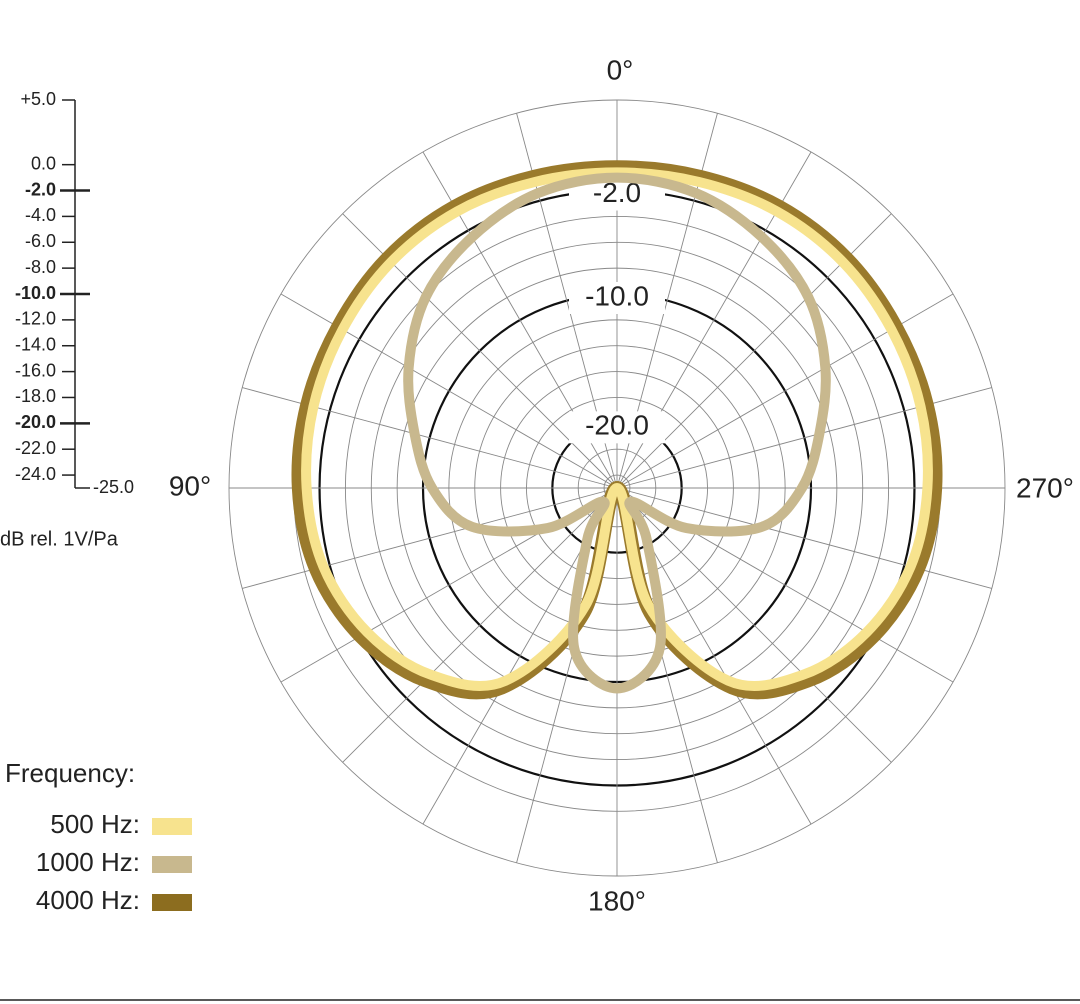 The width and height of the screenshot is (1080, 1004). What do you see at coordinates (43, 163) in the screenshot?
I see `scale-tick-label: 0.0` at bounding box center [43, 163].